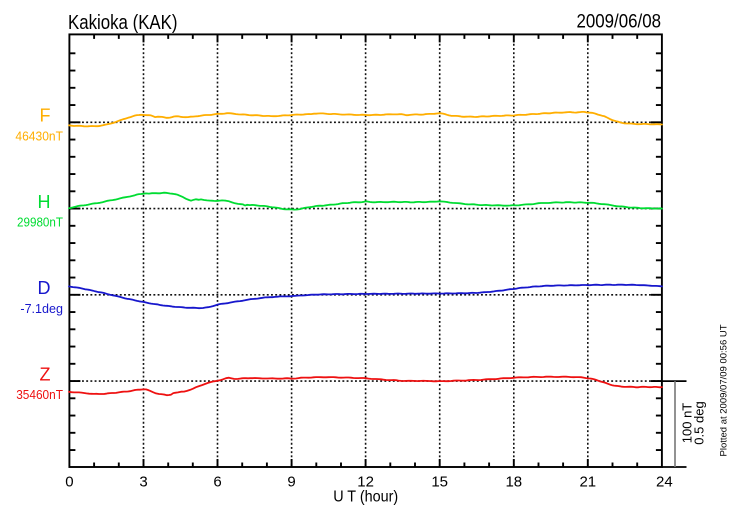 The height and width of the screenshot is (525, 730). Describe the element at coordinates (687, 423) in the screenshot. I see `svg-text: 100 nT` at that location.